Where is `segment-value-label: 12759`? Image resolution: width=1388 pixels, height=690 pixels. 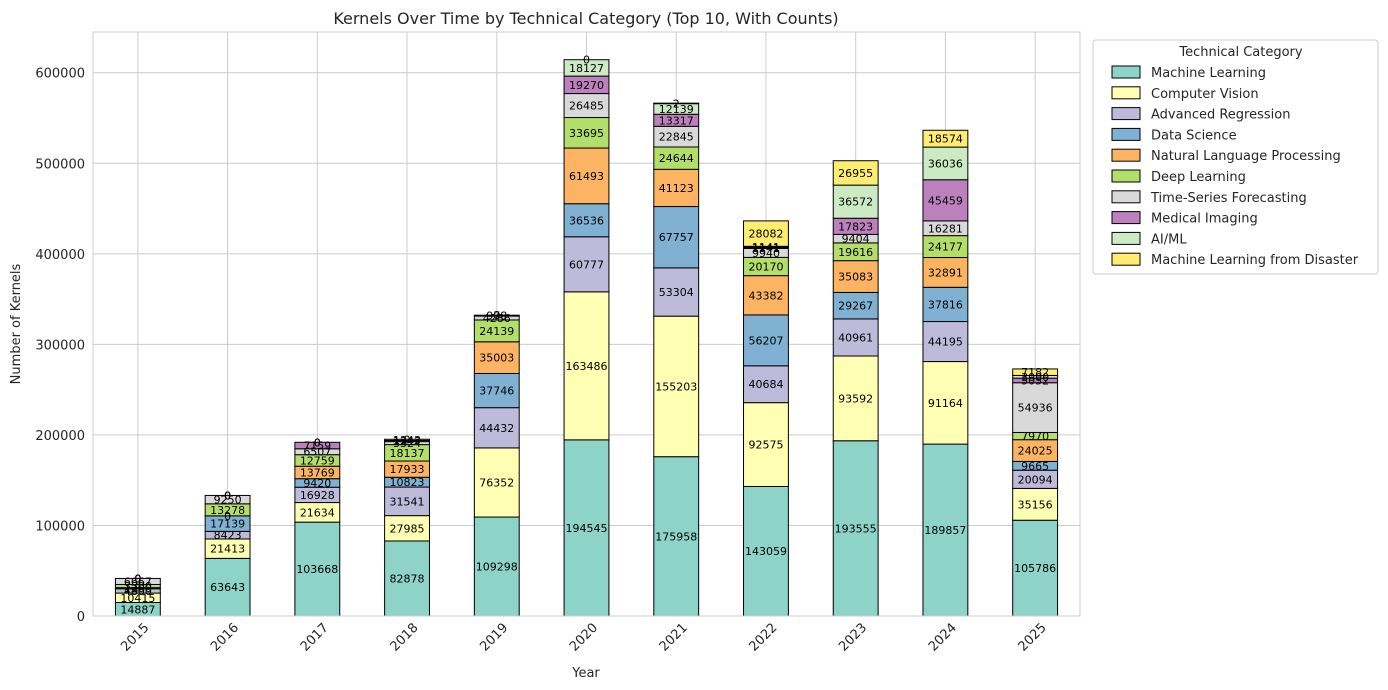
segment-value-label: 12759 is located at coordinates (317, 460).